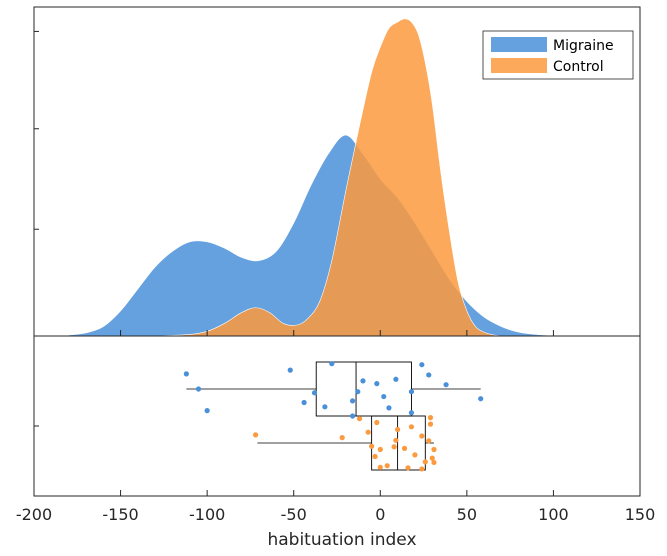  Describe the element at coordinates (578, 67) in the screenshot. I see `legend-label-control: Control` at that location.